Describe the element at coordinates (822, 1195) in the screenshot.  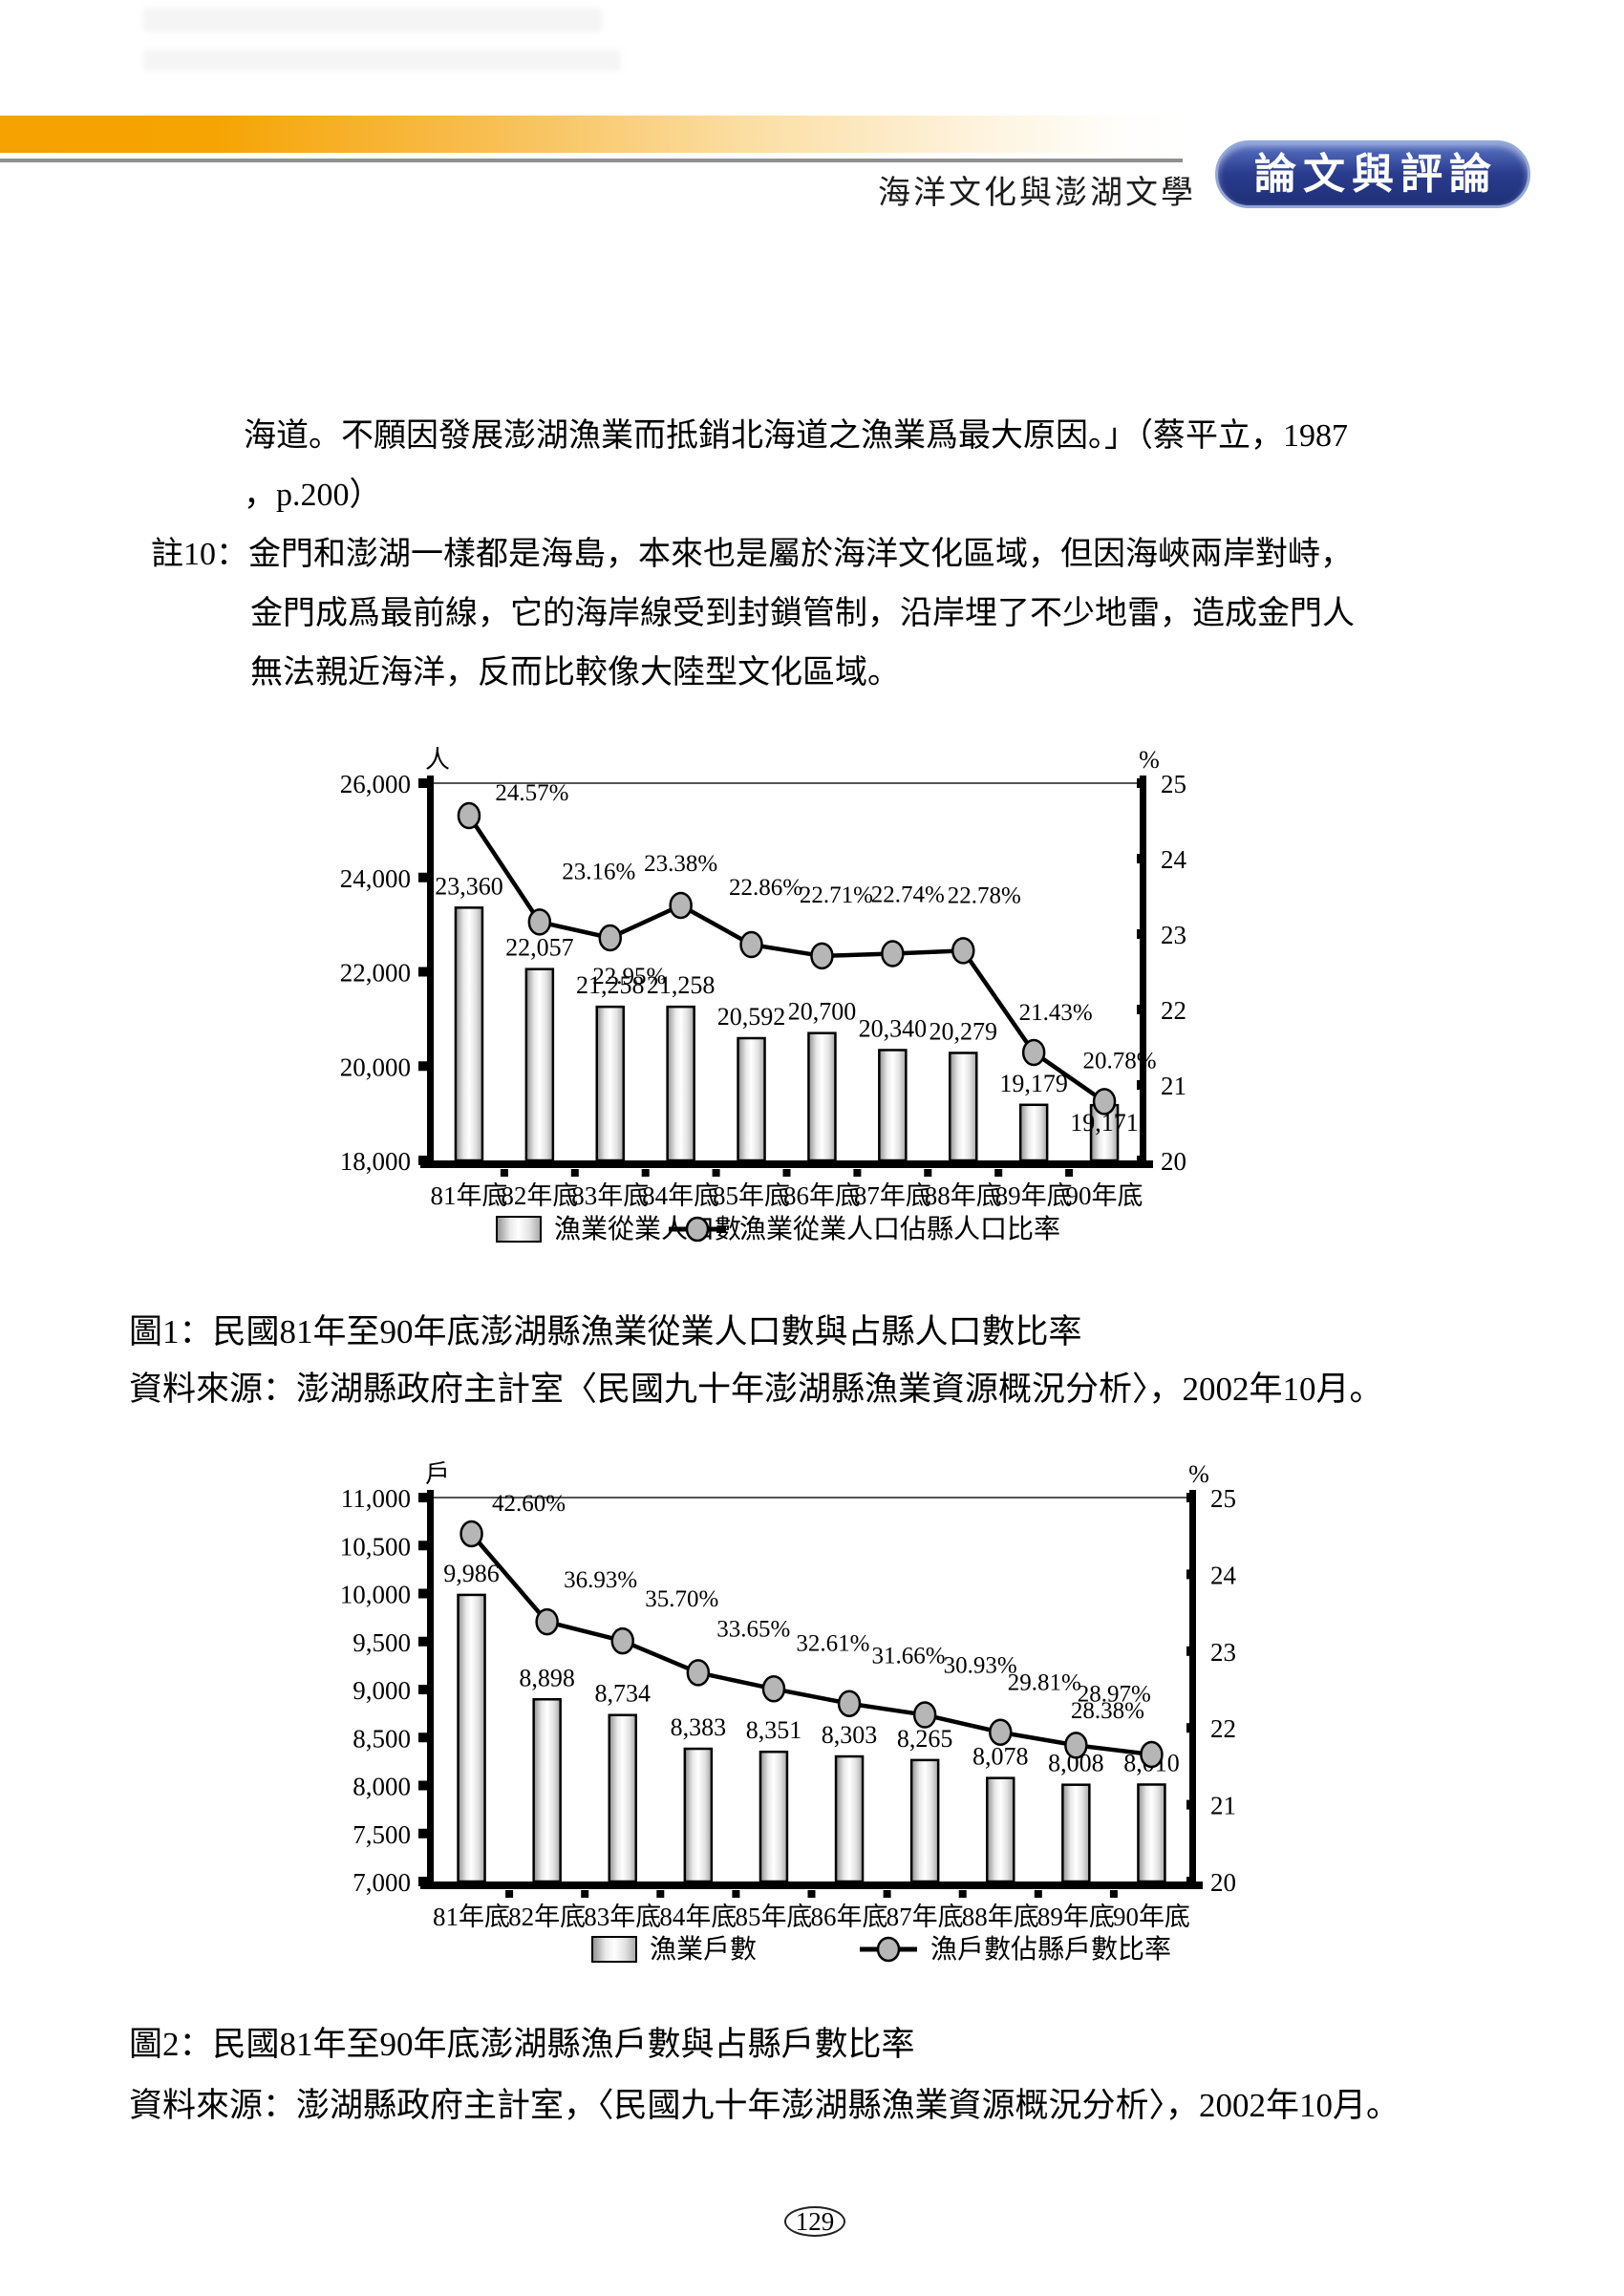
I see `chart-label: 86年底` at that location.